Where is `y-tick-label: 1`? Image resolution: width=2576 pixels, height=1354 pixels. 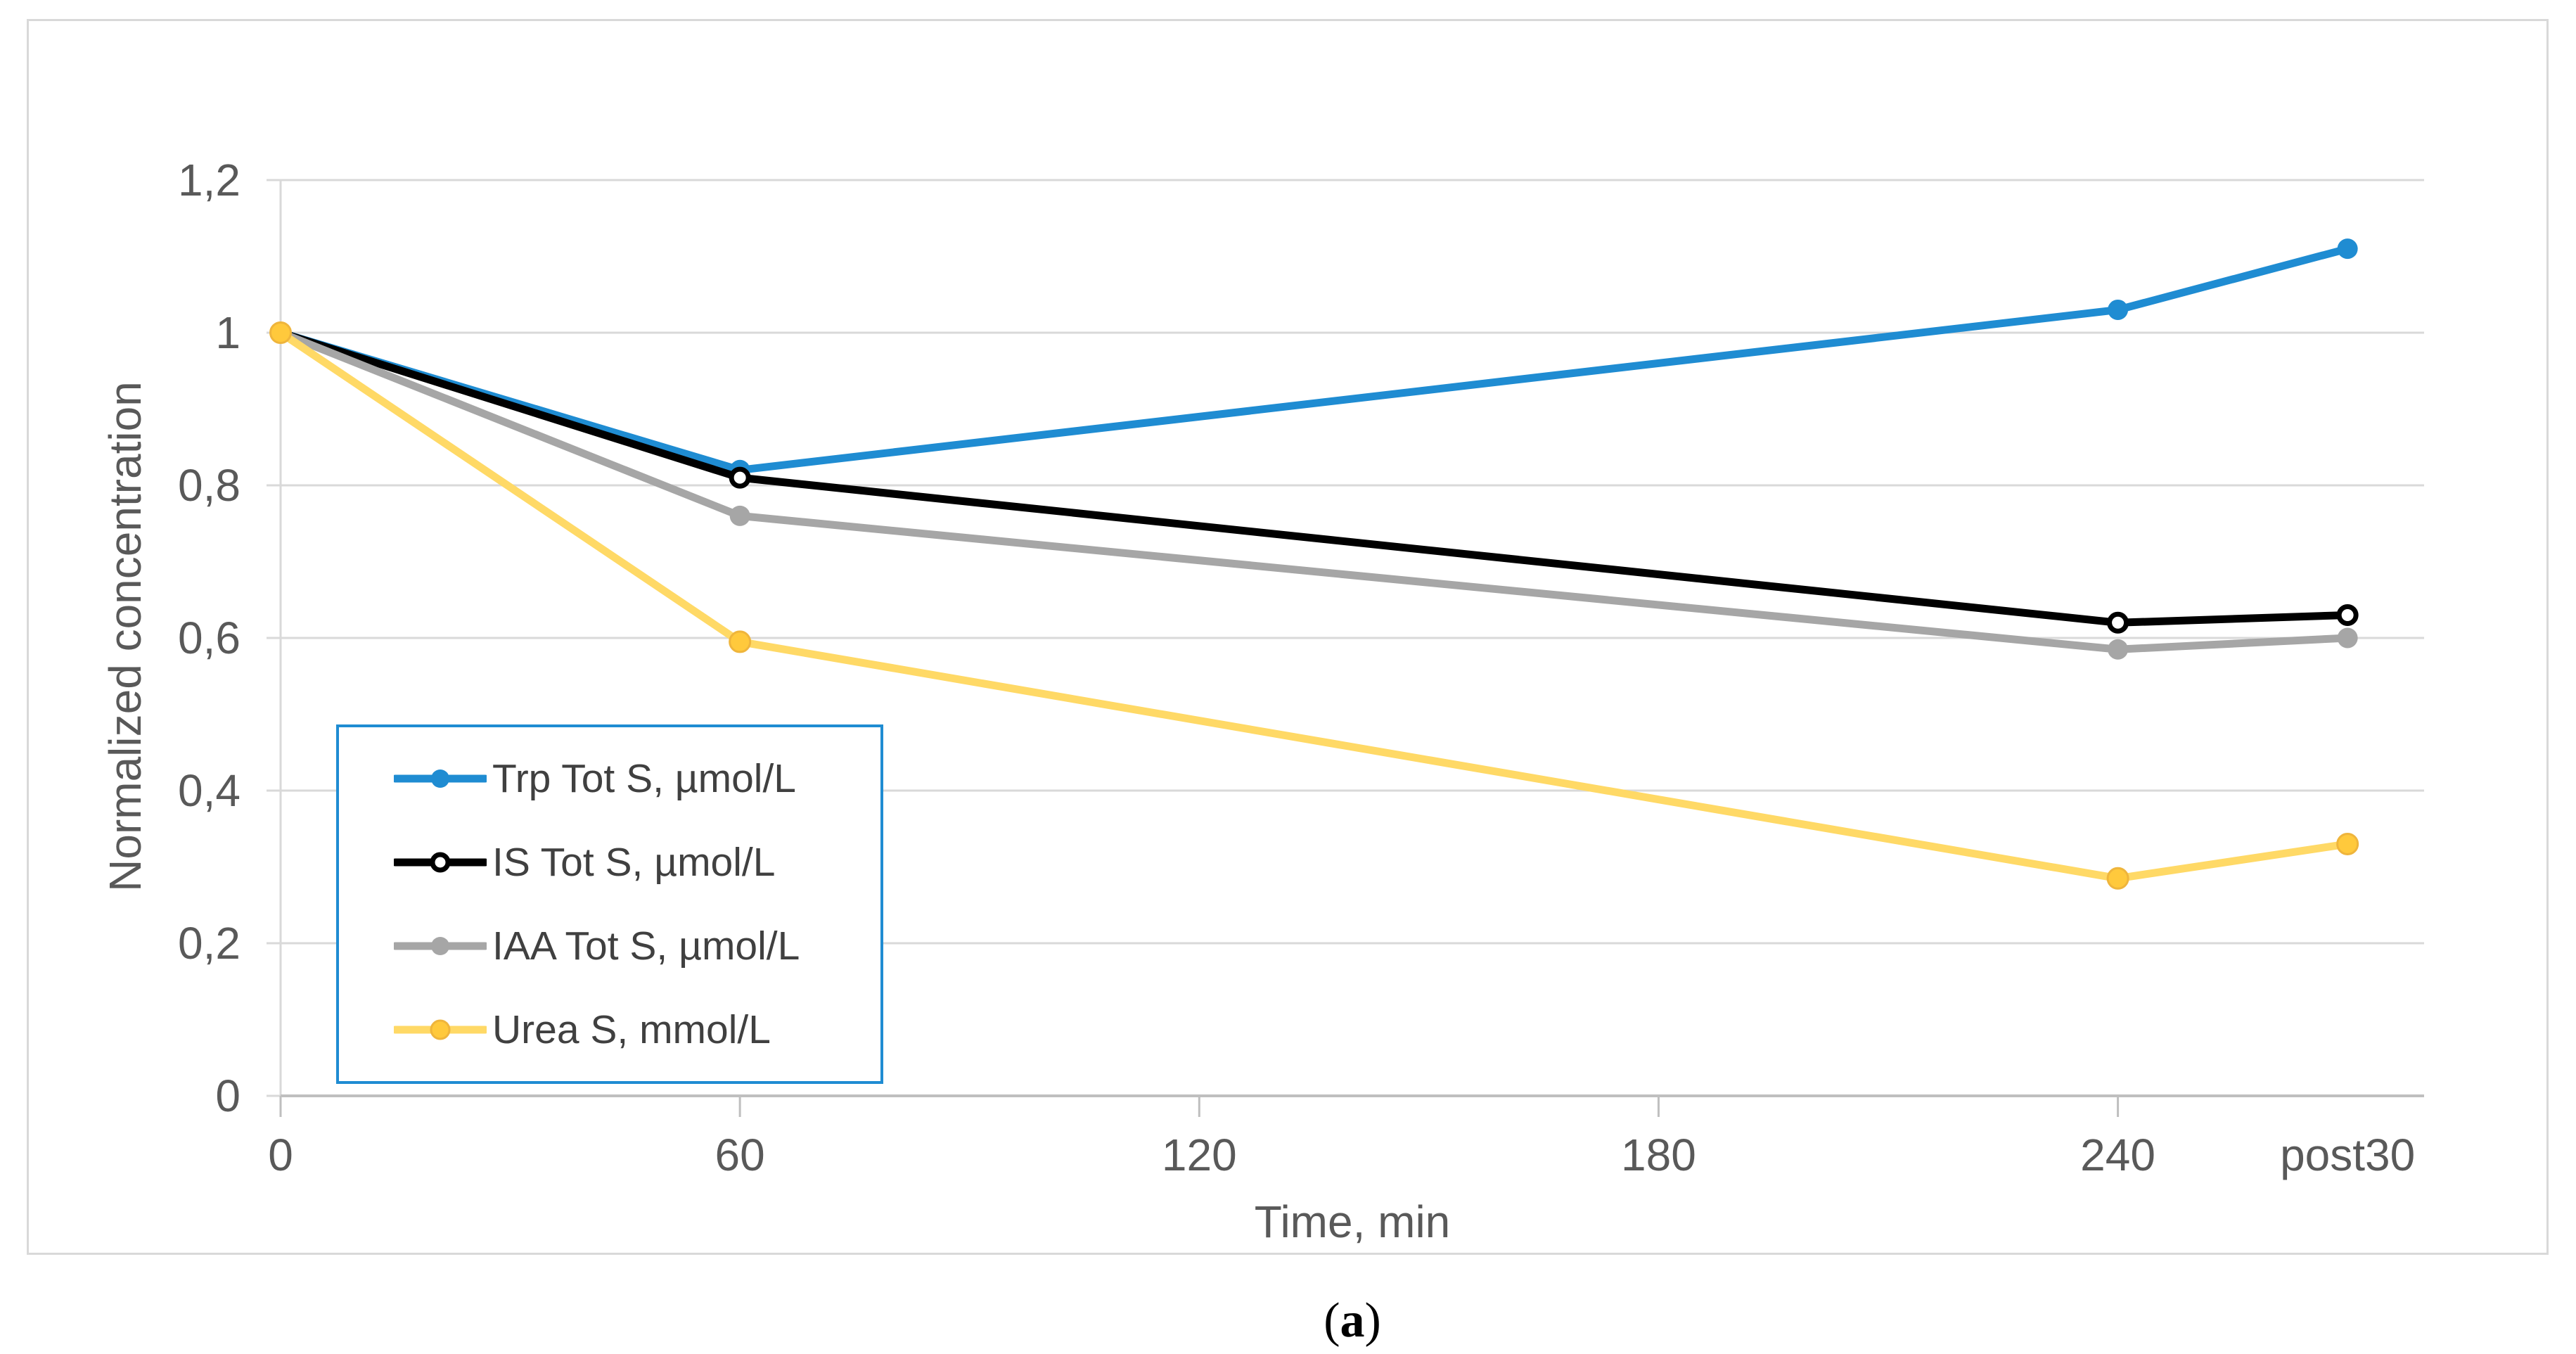 y-tick-label: 1 is located at coordinates (228, 332).